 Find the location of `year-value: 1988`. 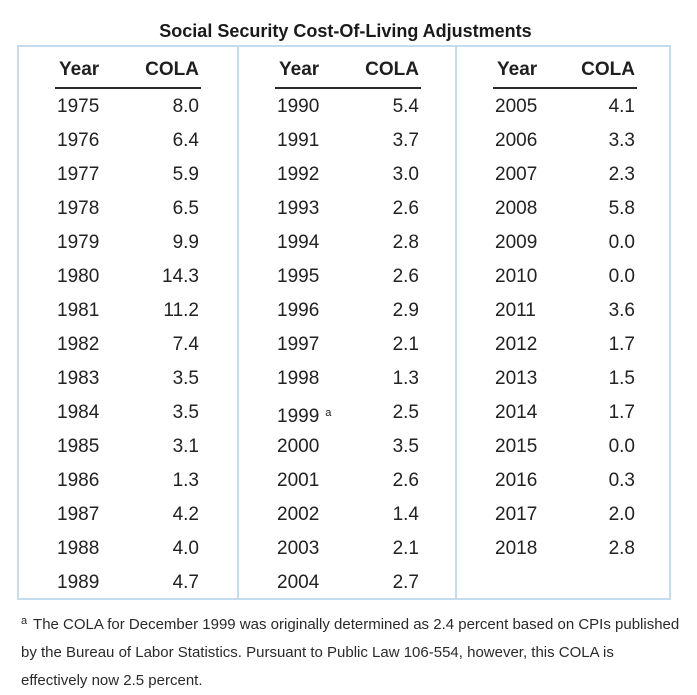

year-value: 1988 is located at coordinates (78, 548).